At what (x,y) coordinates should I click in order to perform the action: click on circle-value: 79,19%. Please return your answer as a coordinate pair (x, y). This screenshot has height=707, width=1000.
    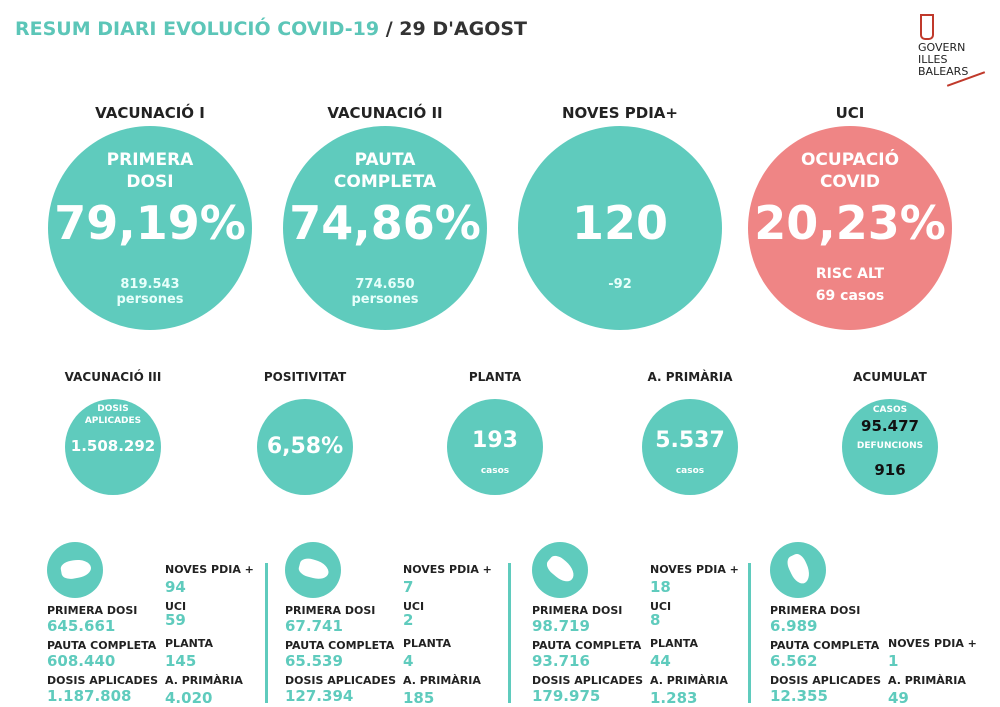
    Looking at the image, I should click on (150, 223).